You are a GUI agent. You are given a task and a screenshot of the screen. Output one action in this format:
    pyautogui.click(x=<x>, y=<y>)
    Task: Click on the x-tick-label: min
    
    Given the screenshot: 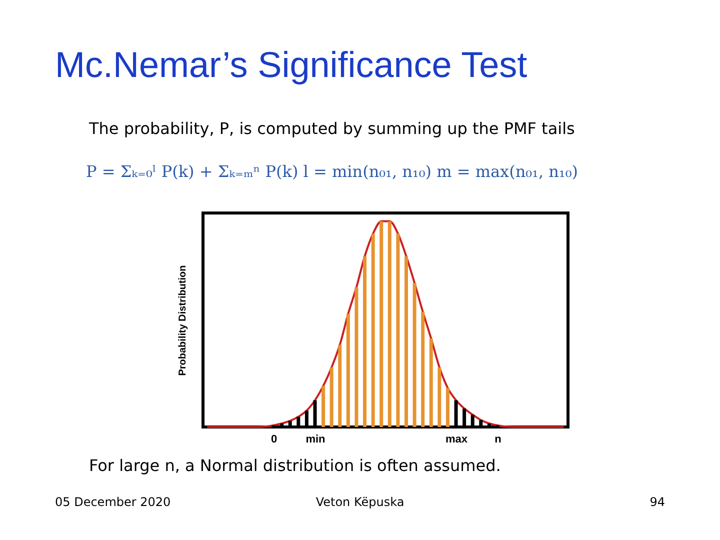 What is the action you would take?
    pyautogui.click(x=316, y=440)
    